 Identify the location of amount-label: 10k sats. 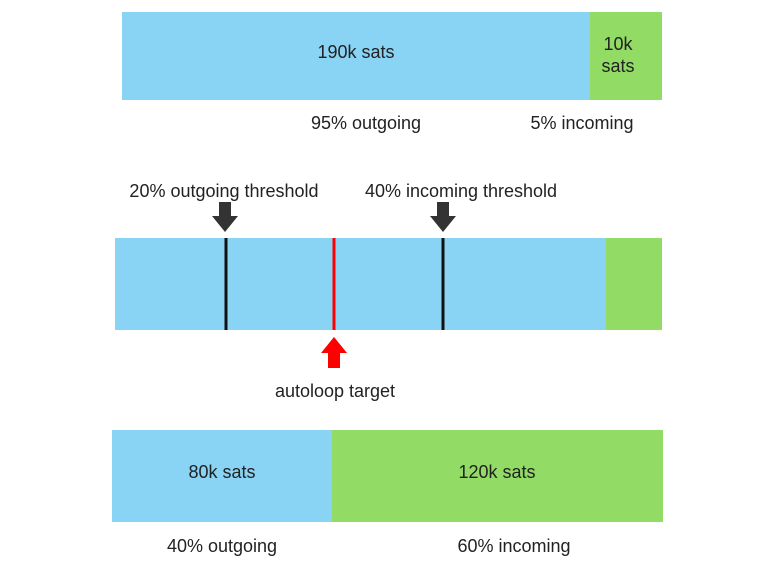
(618, 55).